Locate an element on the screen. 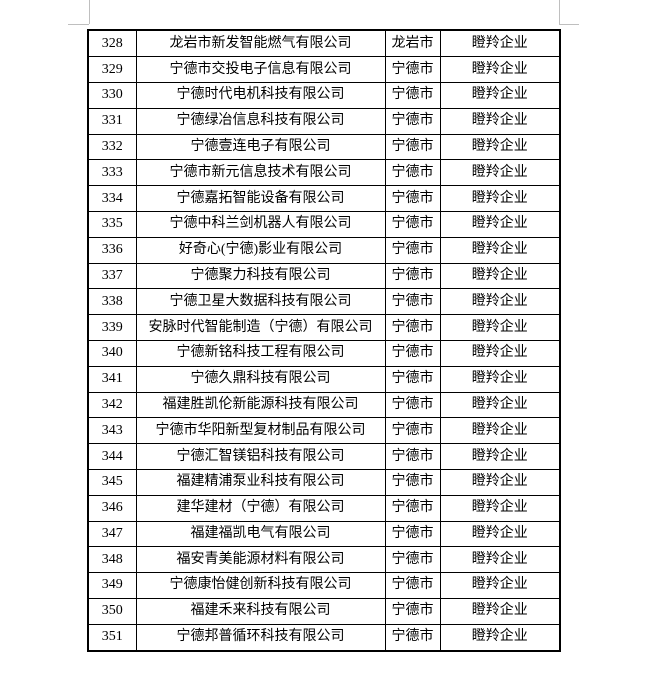 The height and width of the screenshot is (681, 648). cell-company-name: 宁德康怡健创新科技有限公司 is located at coordinates (260, 585).